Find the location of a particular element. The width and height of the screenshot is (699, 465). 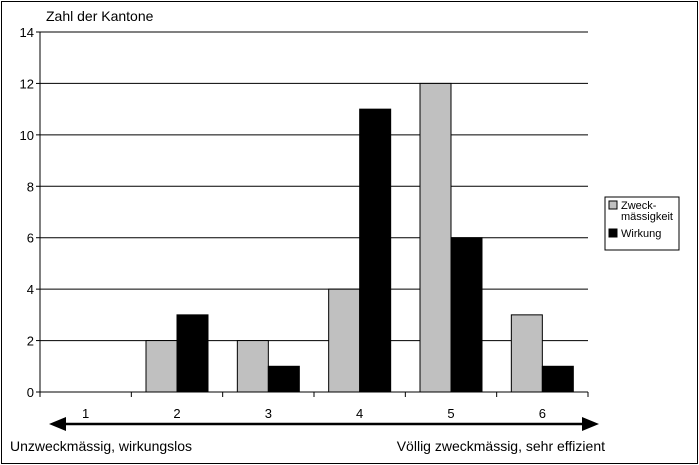

legend: Zweck-mässigkeit Wirkung is located at coordinates (642, 223).